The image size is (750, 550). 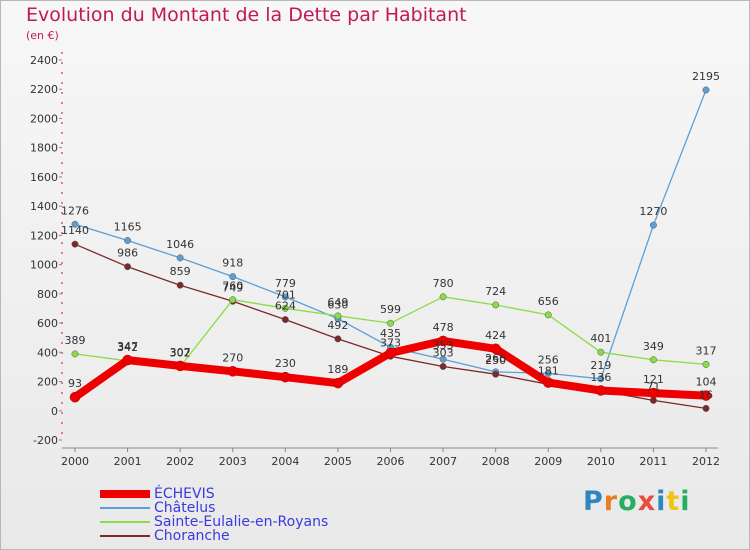 What do you see at coordinates (390, 309) in the screenshot?
I see `data-label: 599` at bounding box center [390, 309].